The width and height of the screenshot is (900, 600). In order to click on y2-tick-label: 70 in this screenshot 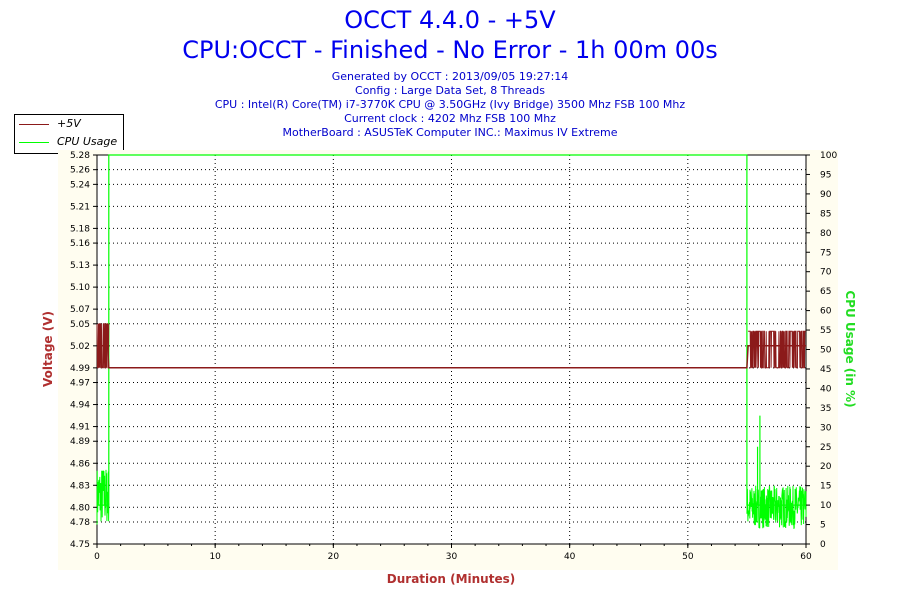, I will do `click(826, 273)`.